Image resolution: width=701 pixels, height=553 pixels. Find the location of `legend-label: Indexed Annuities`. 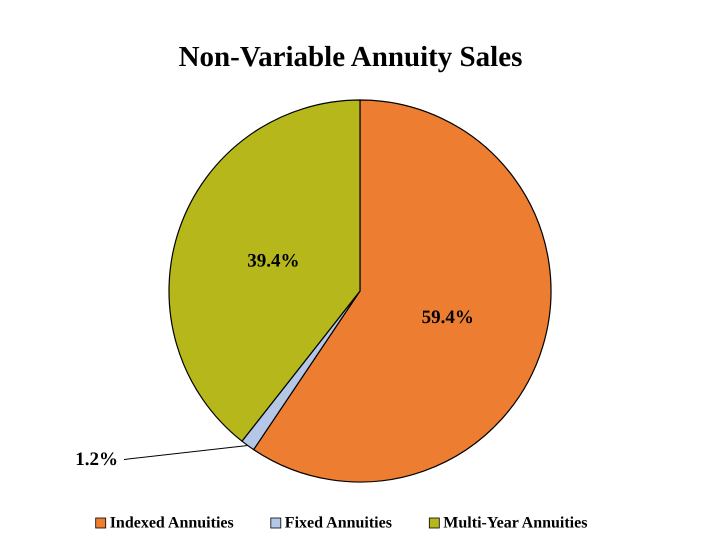

legend-label: Indexed Annuities is located at coordinates (172, 523).